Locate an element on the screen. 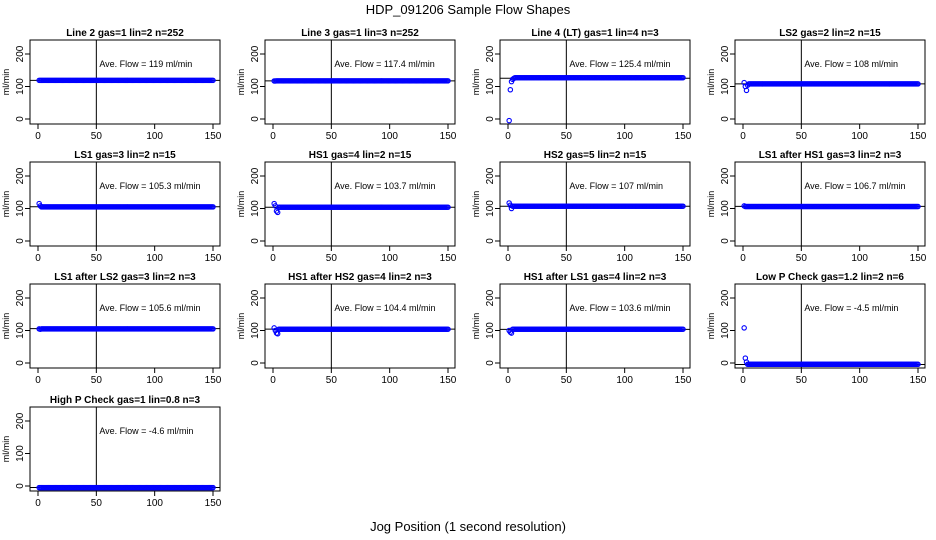 Image resolution: width=936 pixels, height=540 pixels. panel-title: High P Check gas=1 lin=0.8 n=3 is located at coordinates (125, 400).